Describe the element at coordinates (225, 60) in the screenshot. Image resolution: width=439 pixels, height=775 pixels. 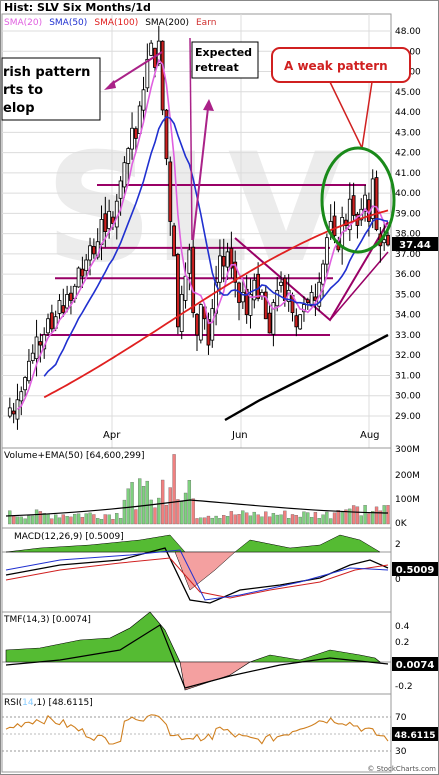
I see `expected-retreat-box` at that location.